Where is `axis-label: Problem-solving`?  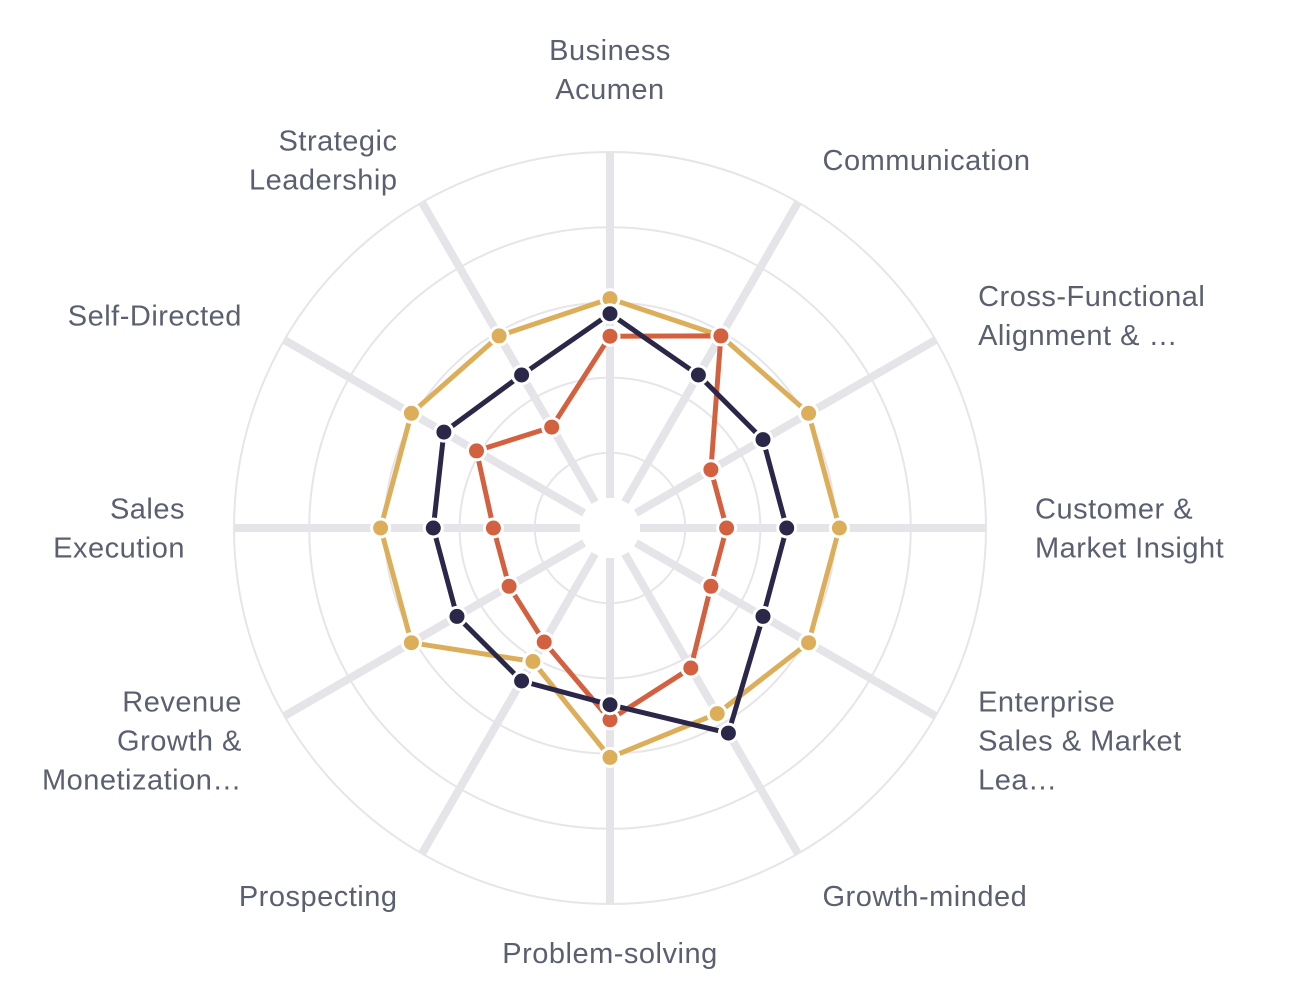 axis-label: Problem-solving is located at coordinates (609, 954).